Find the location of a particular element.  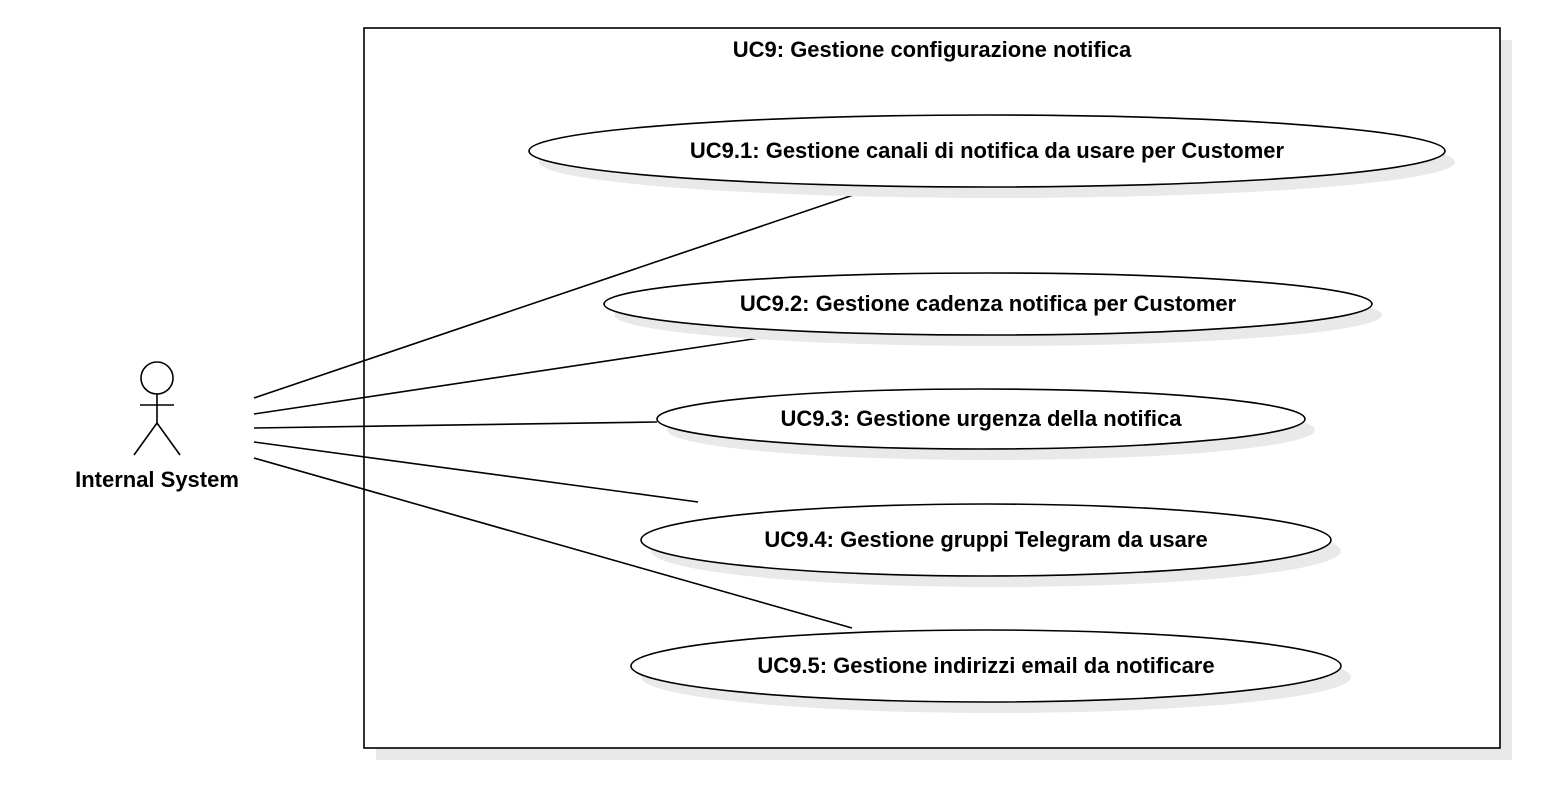

use-case-uc9-3: UC9.3: Gestione urgenza della notifica is located at coordinates (985, 424).